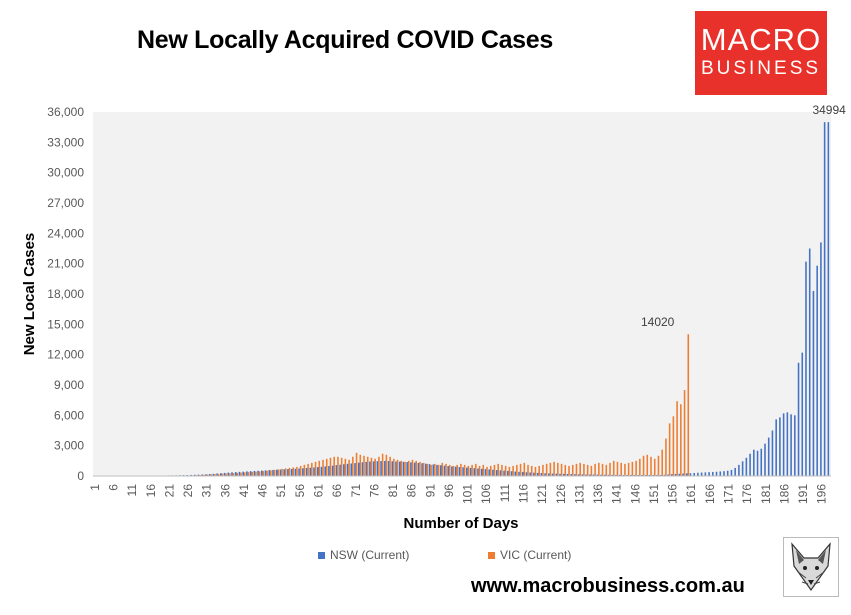  Describe the element at coordinates (425, 556) in the screenshot. I see `legend: NSW (Current) VIC (Current)` at that location.